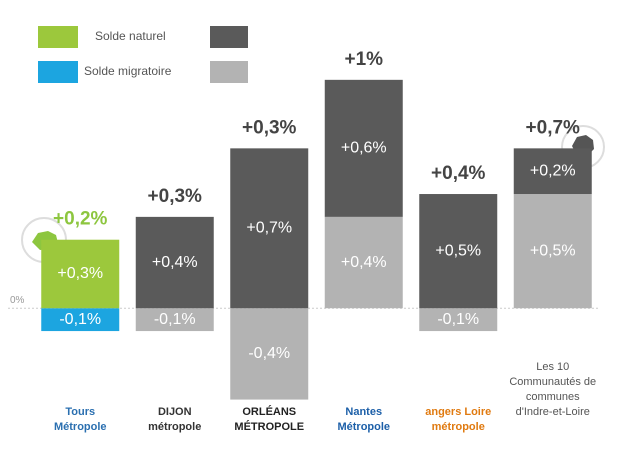 The height and width of the screenshot is (464, 618). I want to click on value-label: +0,3%, so click(80, 273).